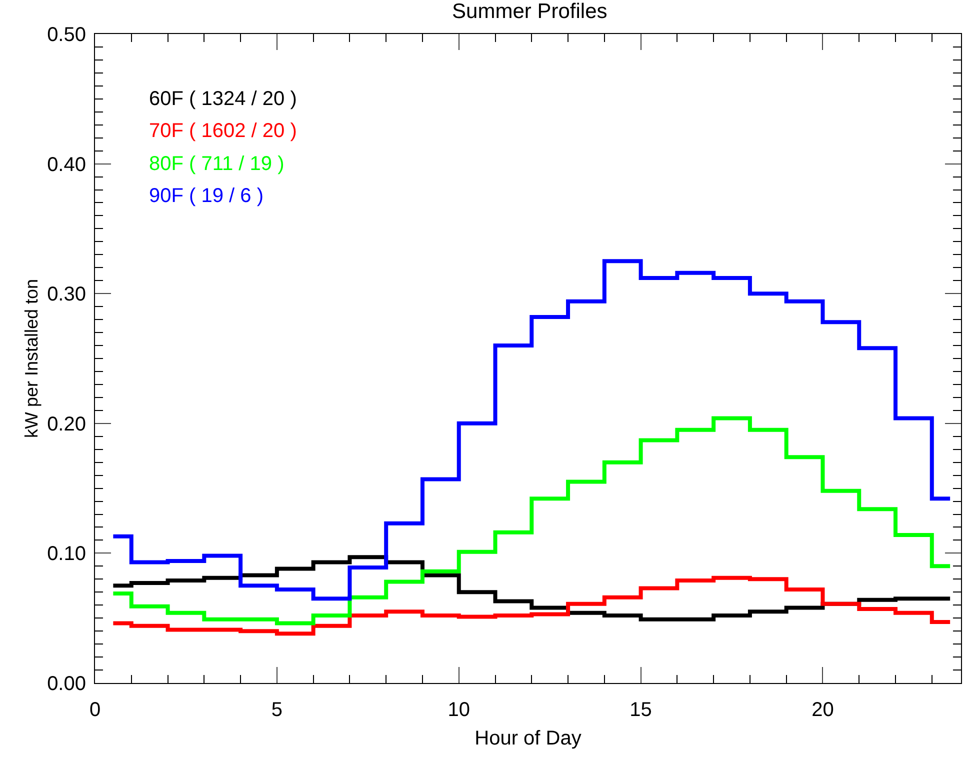  What do you see at coordinates (66, 35) in the screenshot?
I see `y-tick-label: 0.50` at bounding box center [66, 35].